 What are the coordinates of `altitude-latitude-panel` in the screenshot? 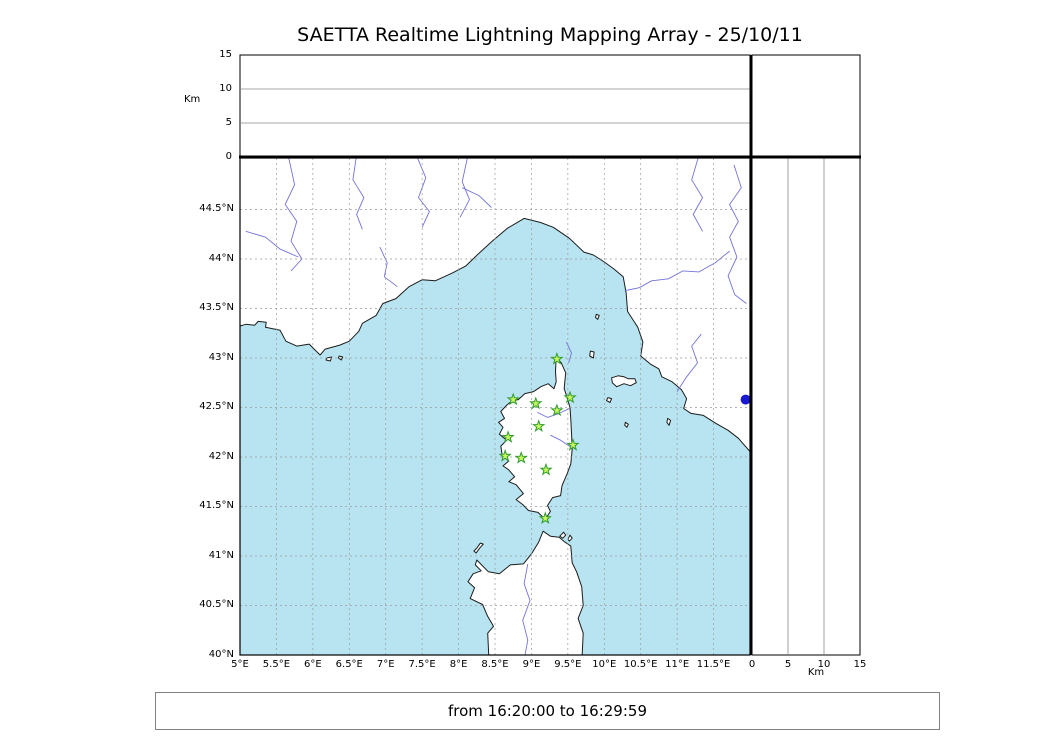 It's located at (806, 406).